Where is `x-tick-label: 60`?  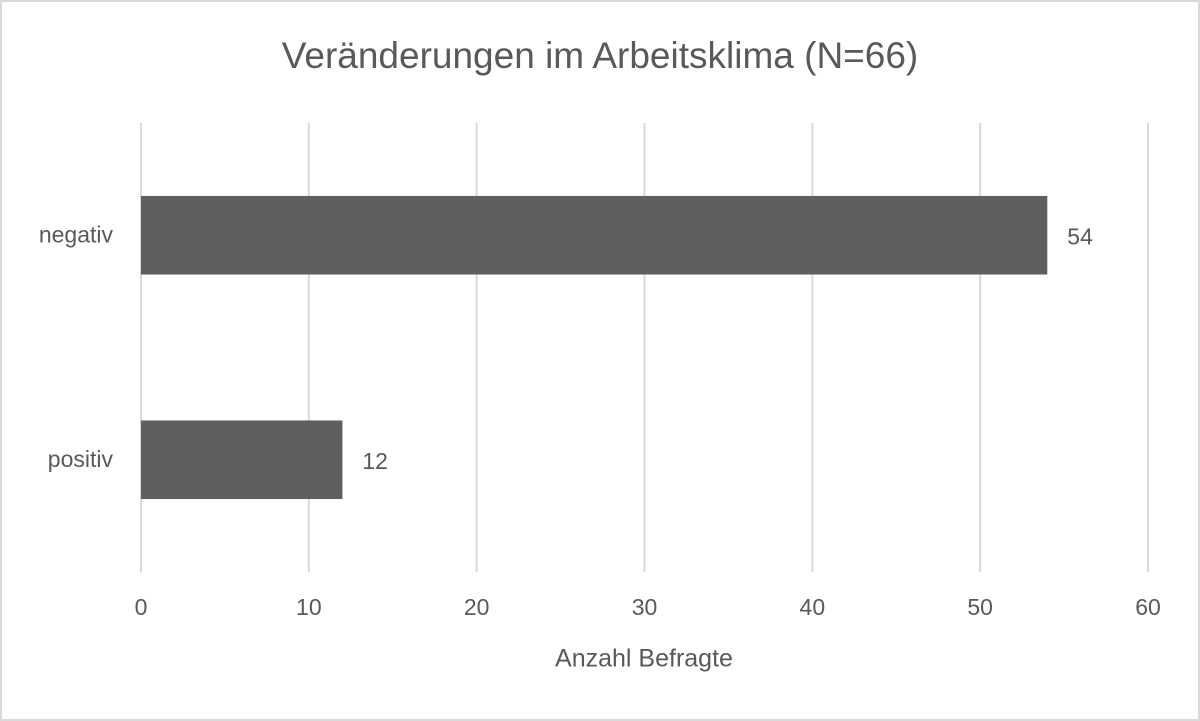 x-tick-label: 60 is located at coordinates (1148, 607).